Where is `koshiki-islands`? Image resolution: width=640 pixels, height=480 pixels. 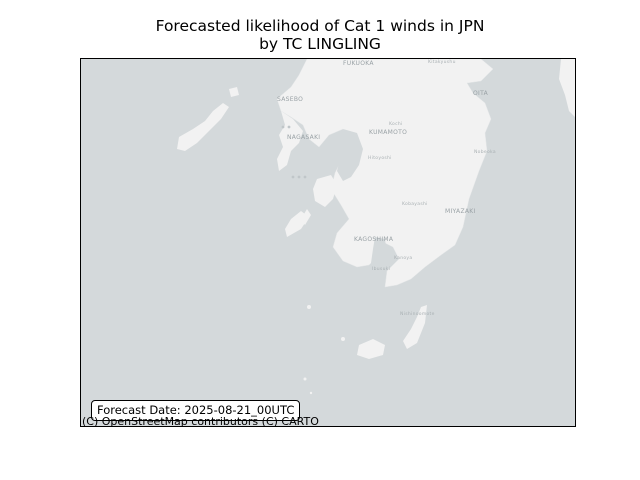
koshiki-islands is located at coordinates (306, 217).